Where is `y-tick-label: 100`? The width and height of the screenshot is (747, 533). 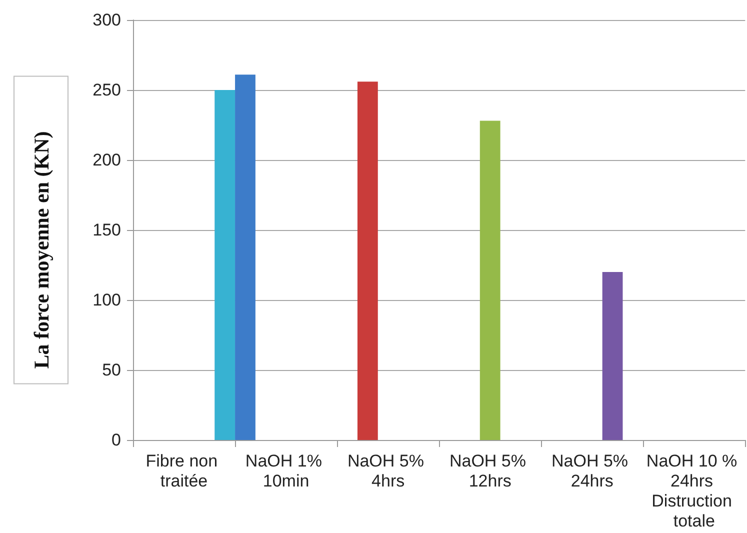
y-tick-label: 100 is located at coordinates (106, 300).